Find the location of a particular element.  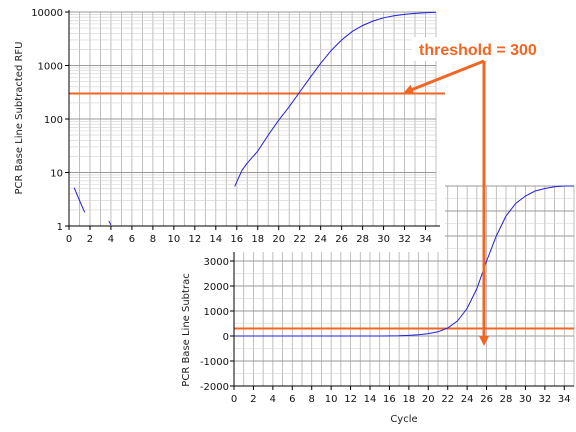

linear-x-tick-label: 20 is located at coordinates (428, 399).